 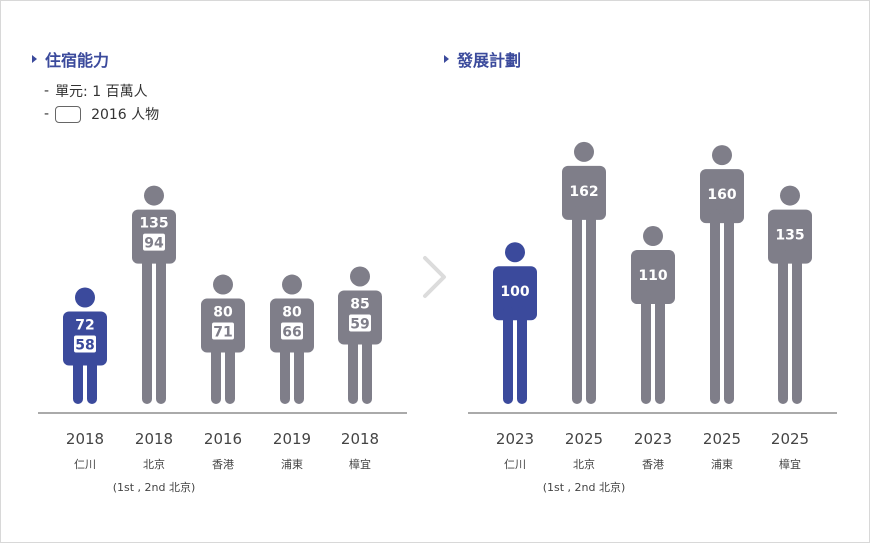 I want to click on right-title-text: 發展計劃, so click(x=489, y=60).